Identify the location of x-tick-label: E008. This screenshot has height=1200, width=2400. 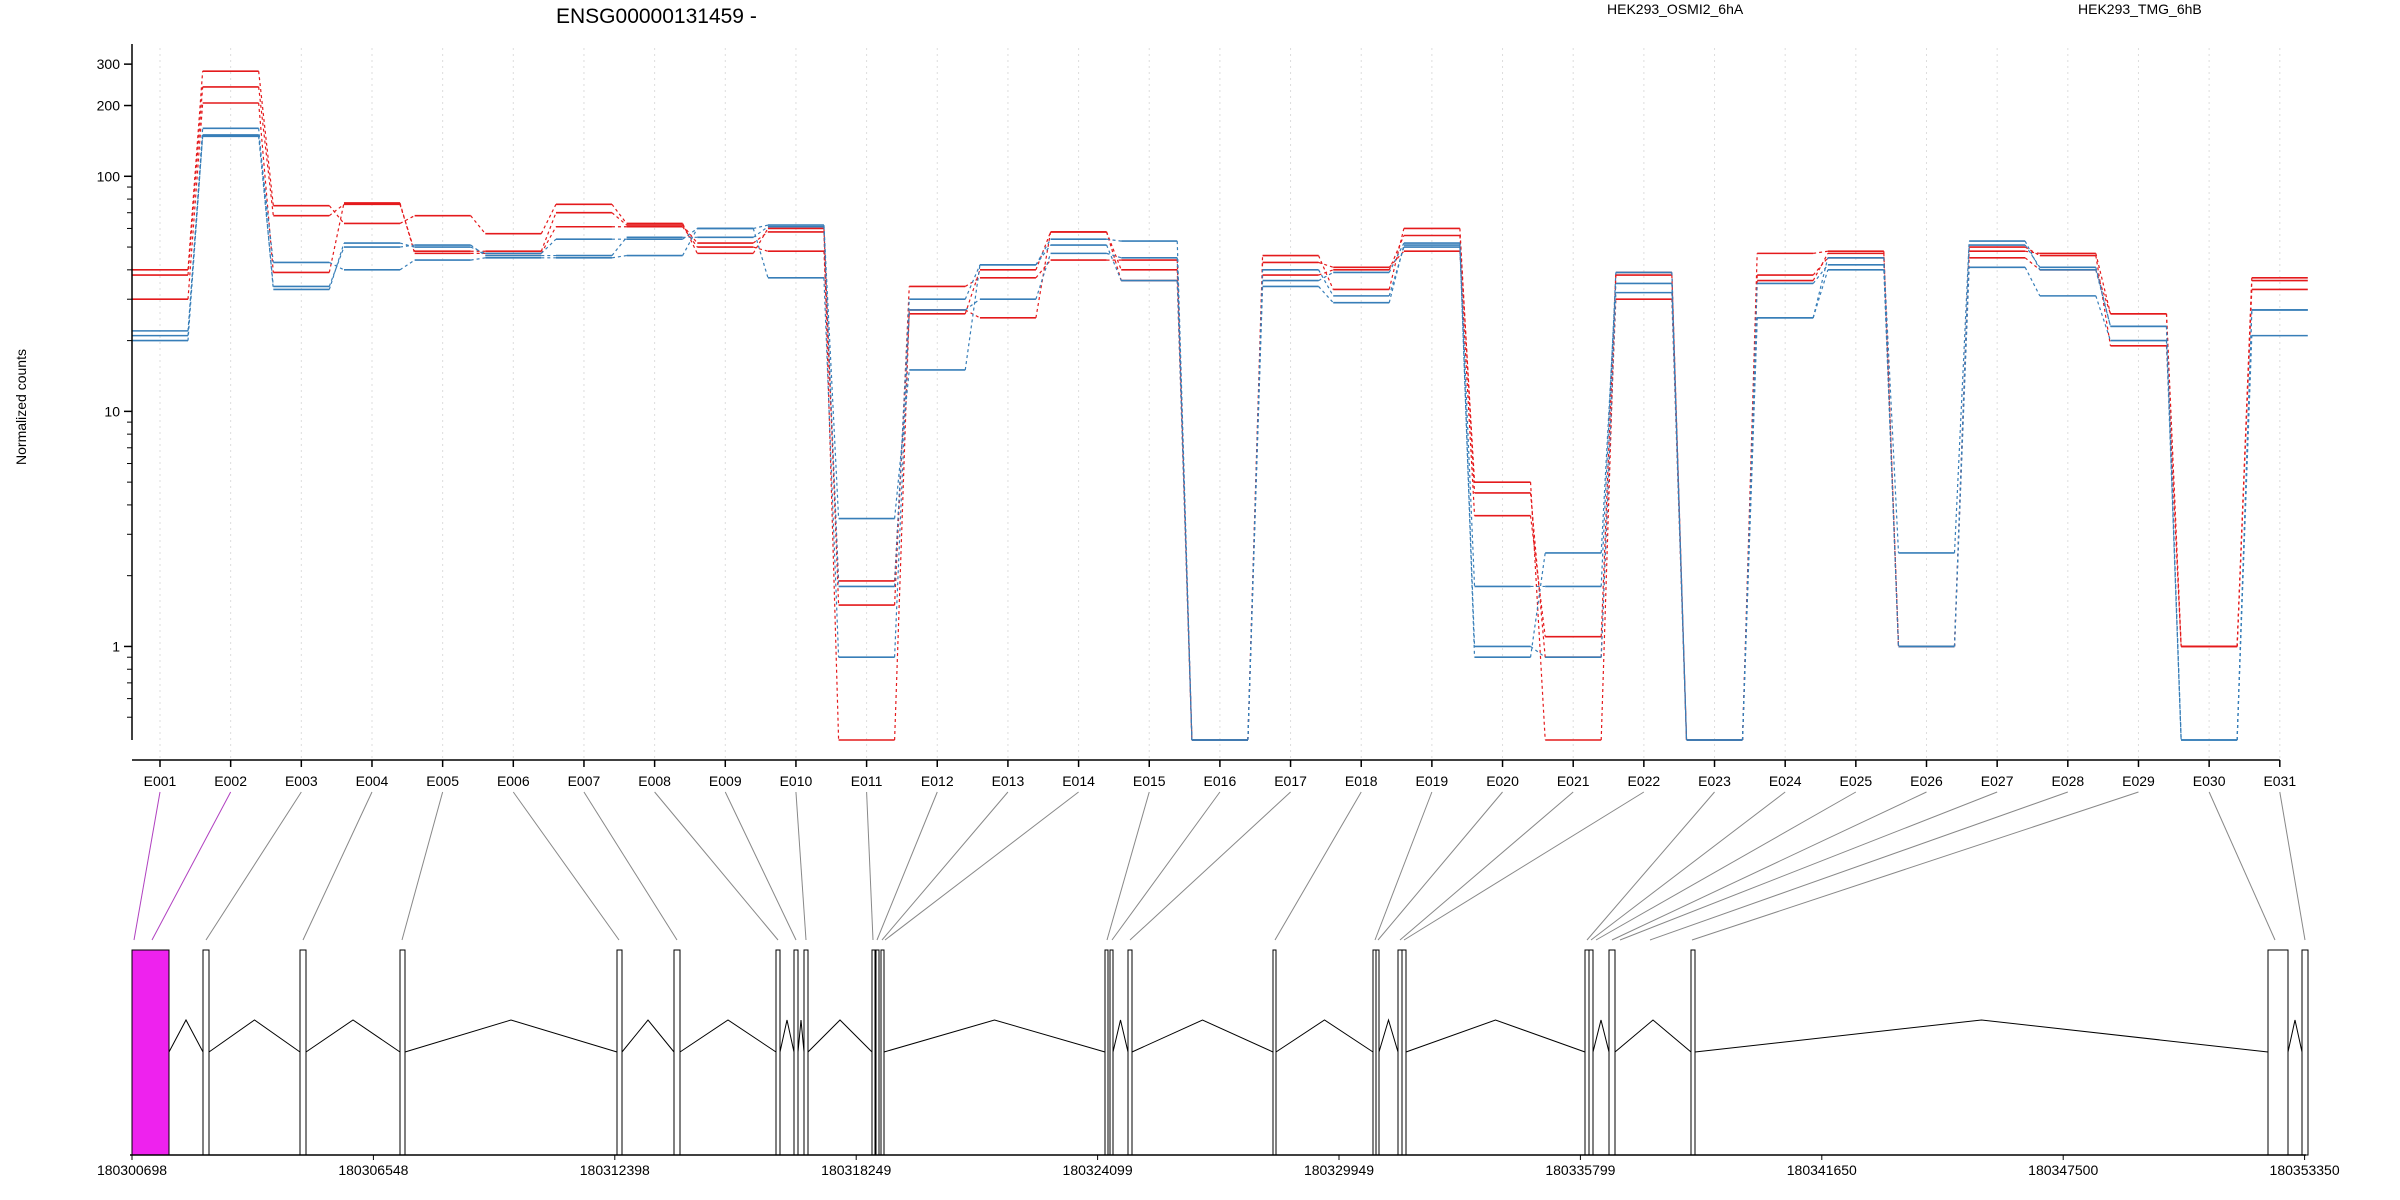
(654, 781).